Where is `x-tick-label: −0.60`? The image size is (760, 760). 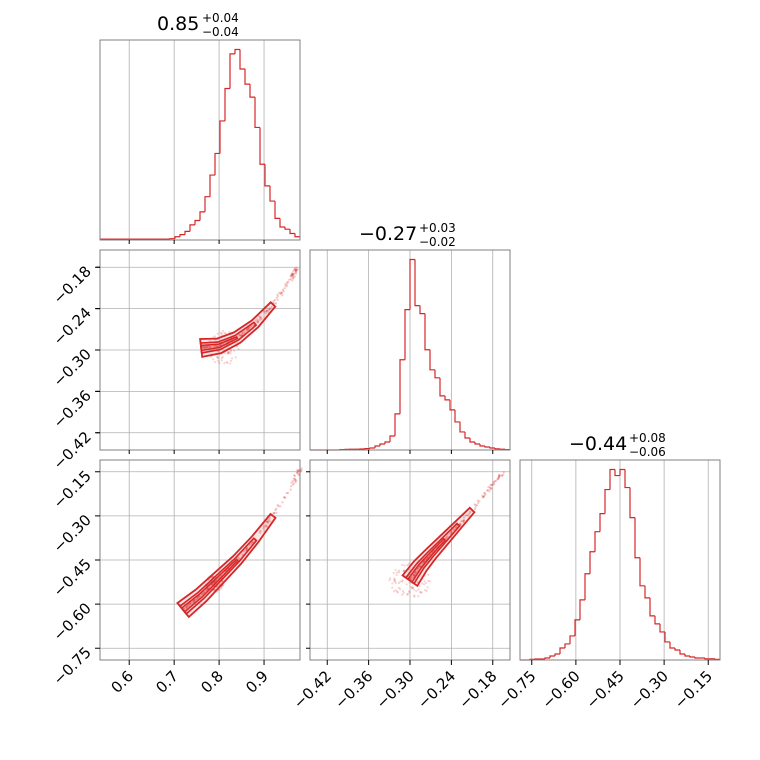 x-tick-label: −0.60 is located at coordinates (560, 689).